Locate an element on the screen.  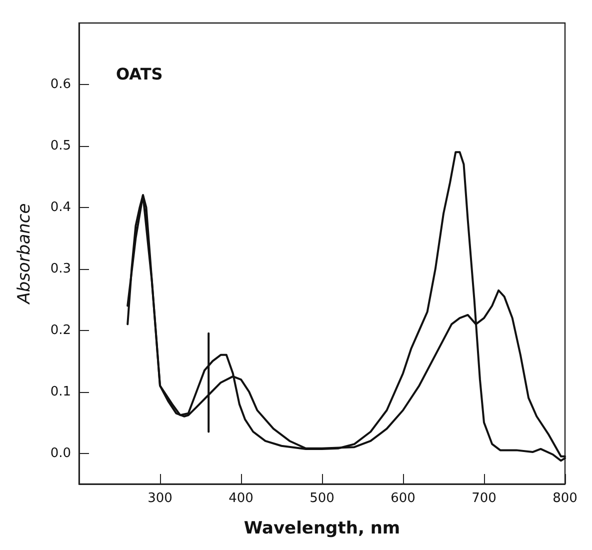
y-tick-label: 0.6 is located at coordinates (60, 84).